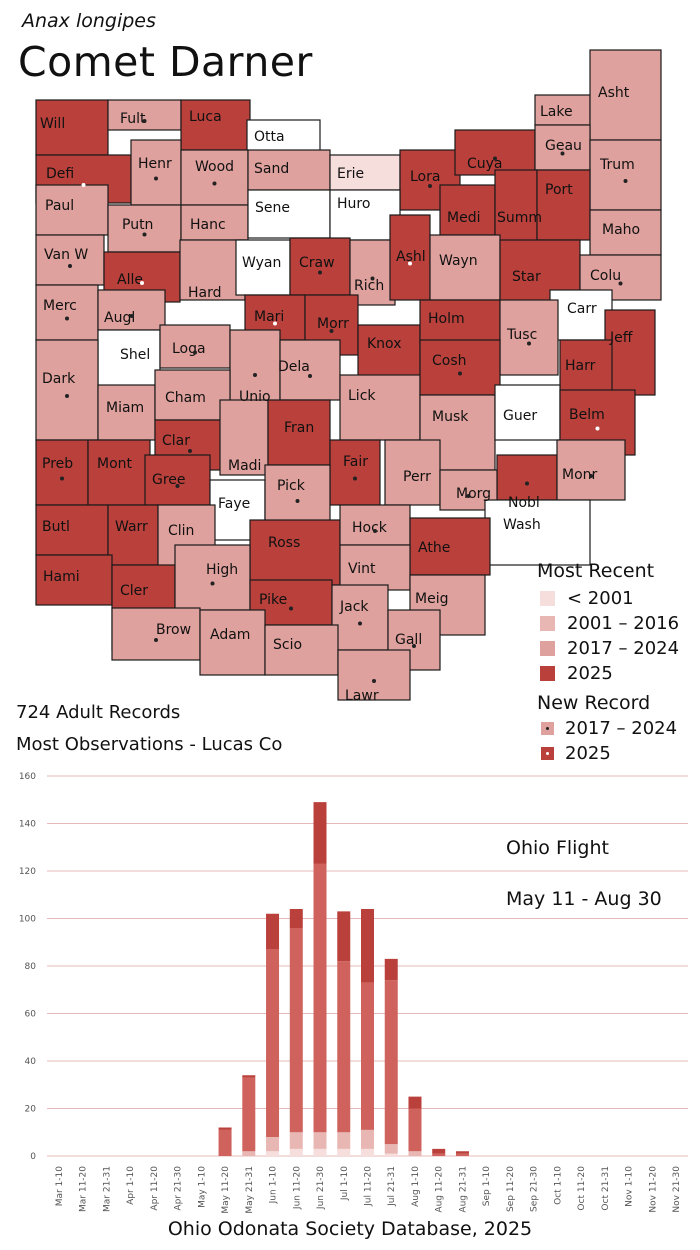 This screenshot has width=700, height=1250. What do you see at coordinates (214, 222) in the screenshot?
I see `county-hanc` at bounding box center [214, 222].